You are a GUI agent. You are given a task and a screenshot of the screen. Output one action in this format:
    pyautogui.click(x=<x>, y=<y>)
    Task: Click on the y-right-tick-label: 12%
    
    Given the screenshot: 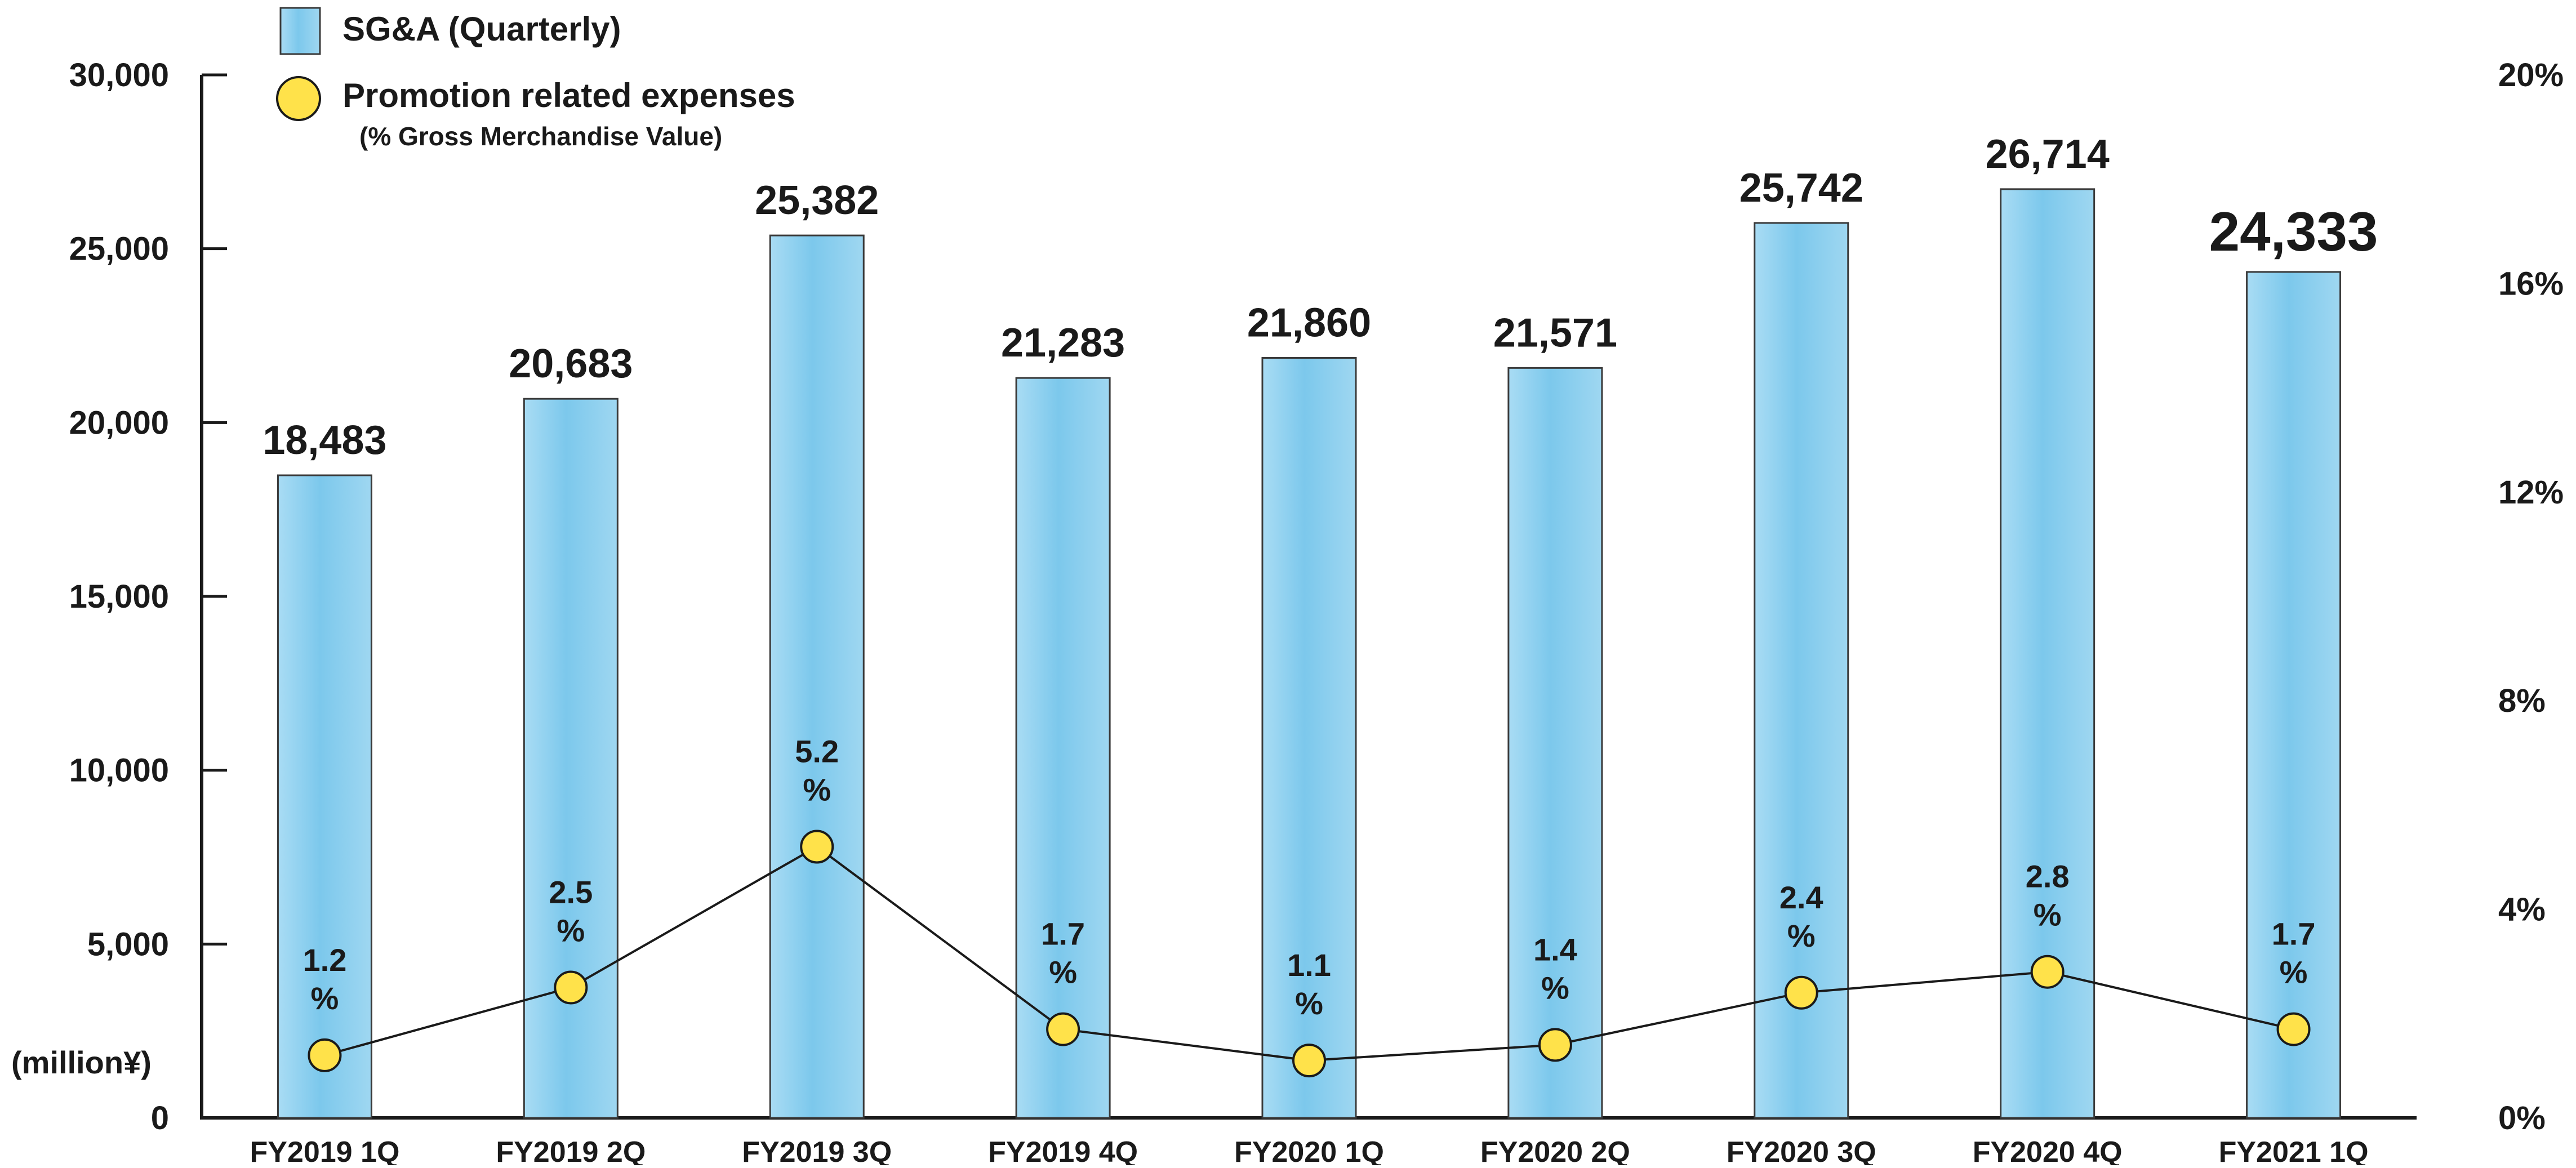 What is the action you would take?
    pyautogui.click(x=2531, y=492)
    